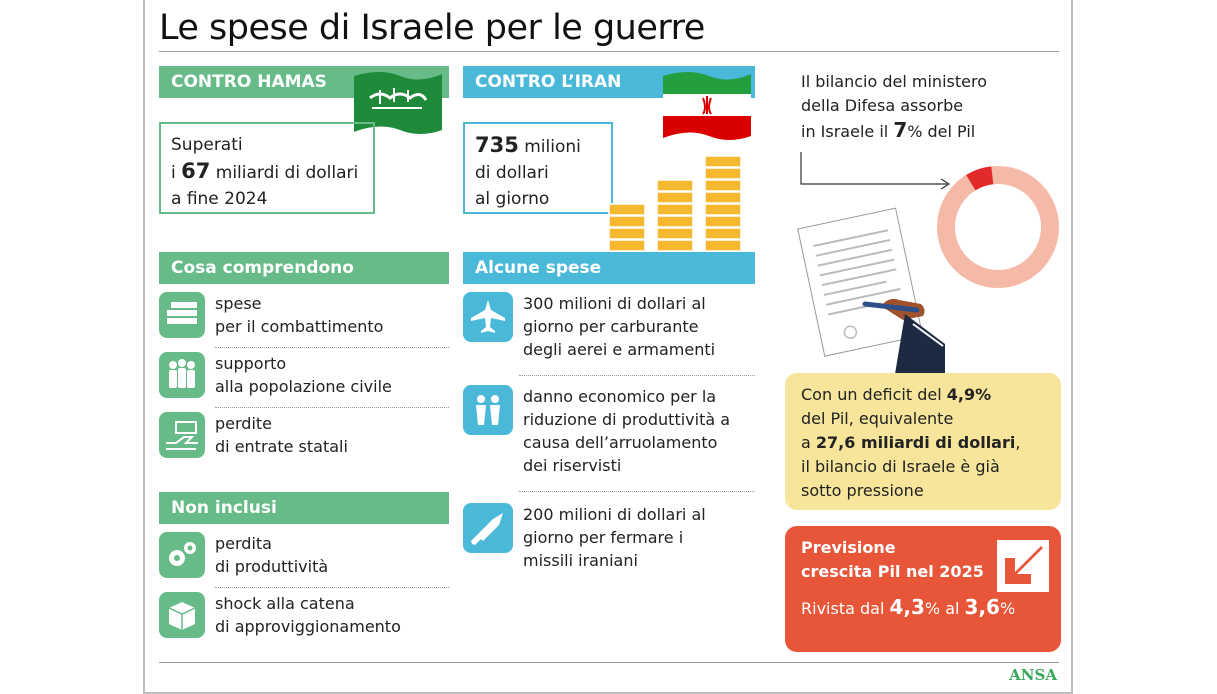 Image resolution: width=1217 pixels, height=694 pixels. I want to click on donut-ring, so click(998, 227).